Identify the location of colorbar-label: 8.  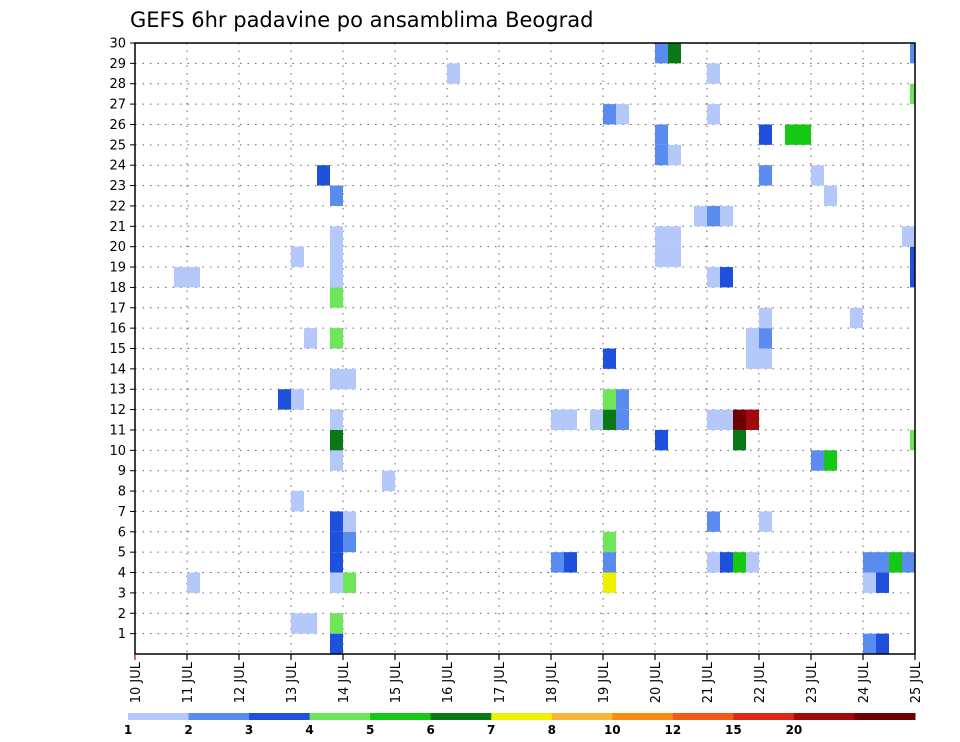
(552, 730).